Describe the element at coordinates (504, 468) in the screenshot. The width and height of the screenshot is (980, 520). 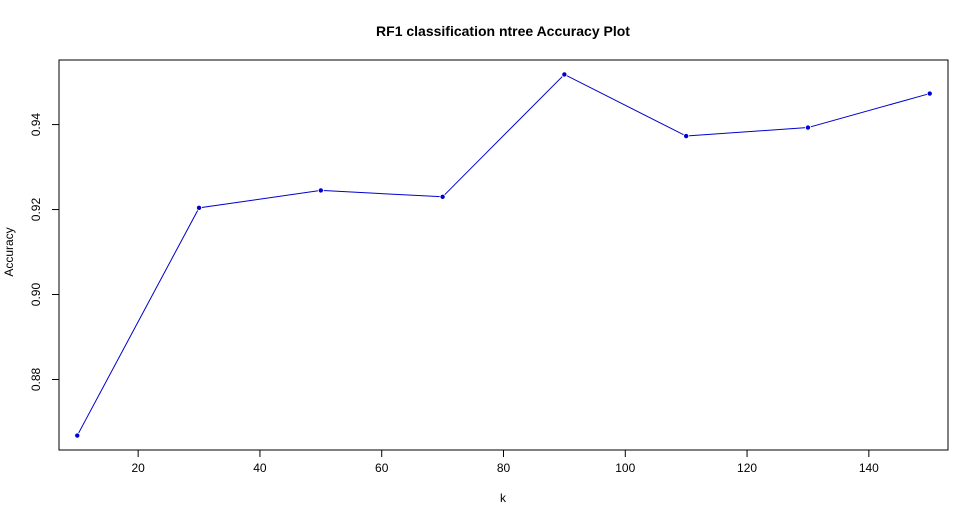
I see `x-tick-label: 80` at that location.